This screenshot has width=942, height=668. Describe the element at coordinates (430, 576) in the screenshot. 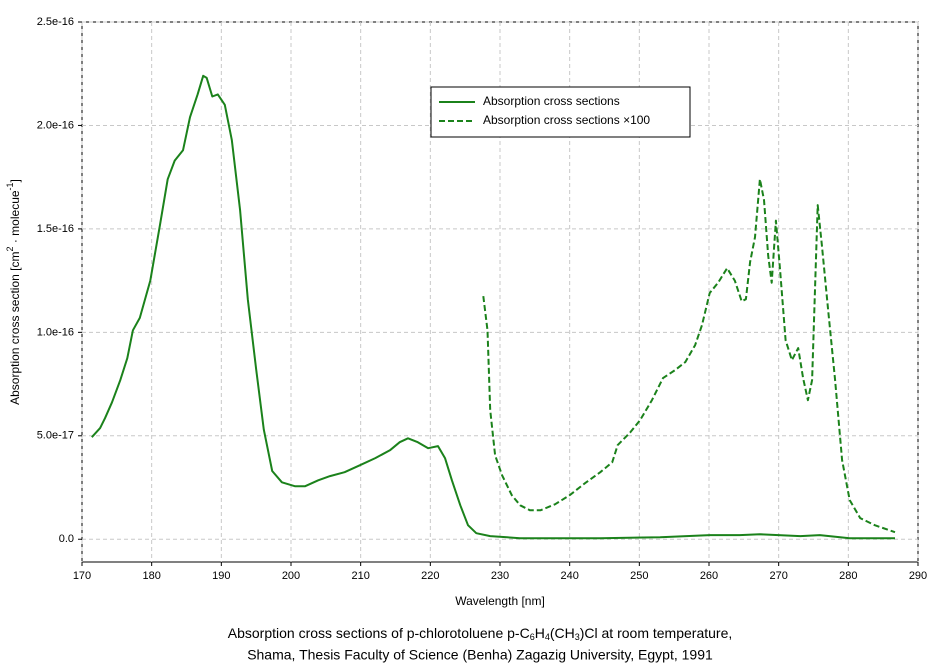

I see `x-tick-label: 220` at that location.